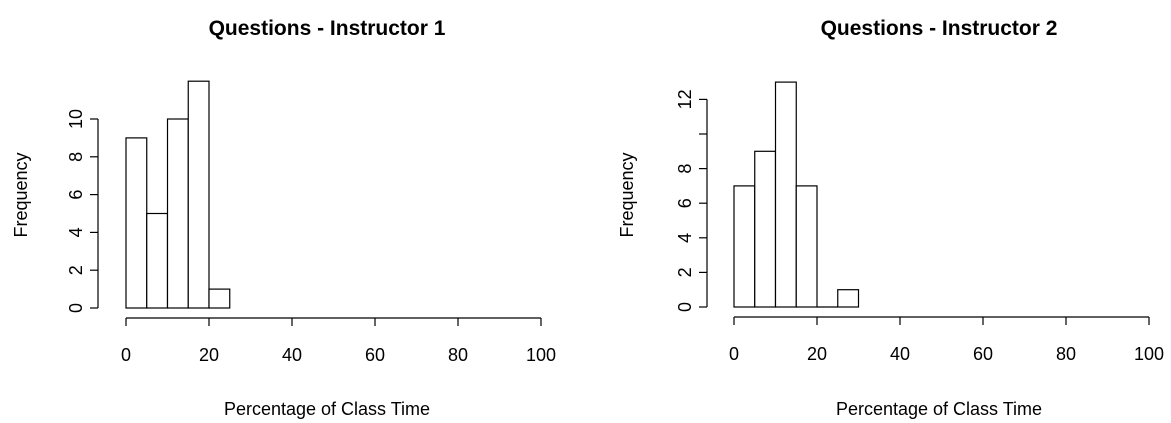 This screenshot has width=1171, height=423. What do you see at coordinates (82, 211) in the screenshot?
I see `y-axis: 0 2 4 6 8 10` at bounding box center [82, 211].